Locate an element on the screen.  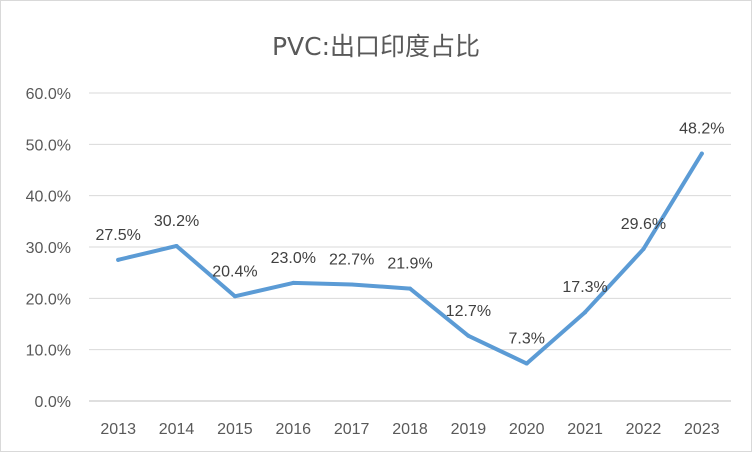
x-tick-label: 2015 is located at coordinates (235, 429).